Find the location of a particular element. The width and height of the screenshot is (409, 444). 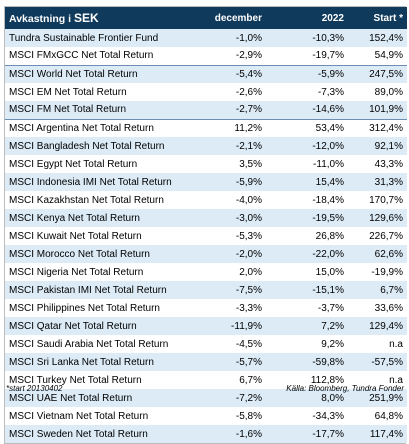

row-year: -22,0% is located at coordinates (328, 254).